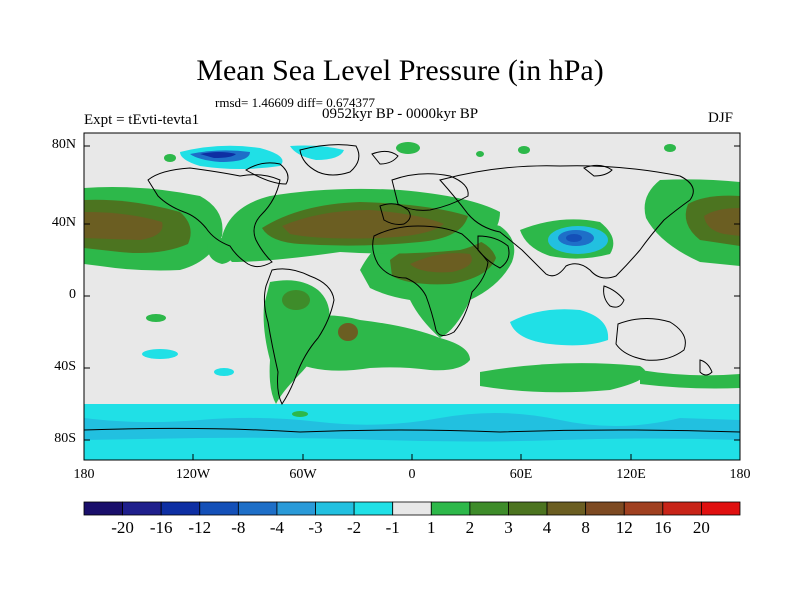 Image resolution: width=800 pixels, height=600 pixels. What do you see at coordinates (624, 527) in the screenshot?
I see `colorbar-label: 12` at bounding box center [624, 527].